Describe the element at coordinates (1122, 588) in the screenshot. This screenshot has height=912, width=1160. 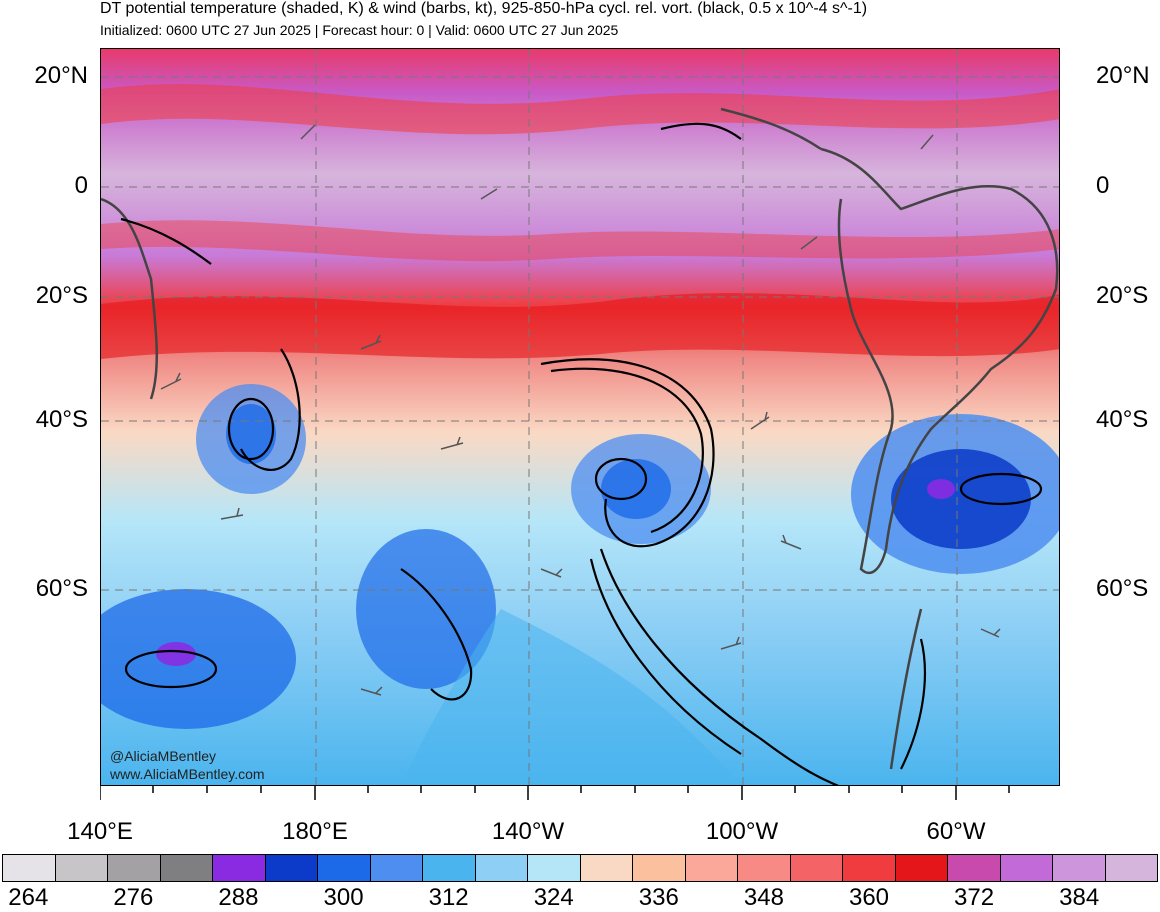
I see `lat-label-right-60s: 60°S` at that location.